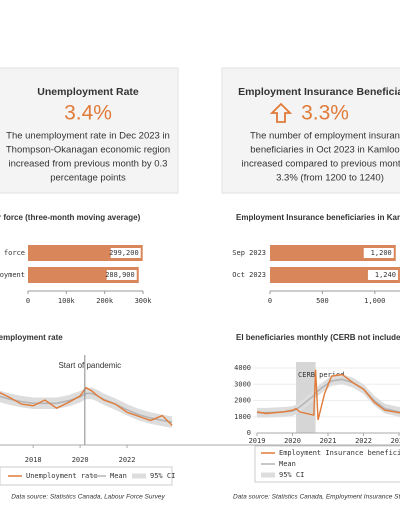 The width and height of the screenshot is (400, 516). What do you see at coordinates (325, 113) in the screenshot?
I see `card-value: 3.3%` at bounding box center [325, 113].